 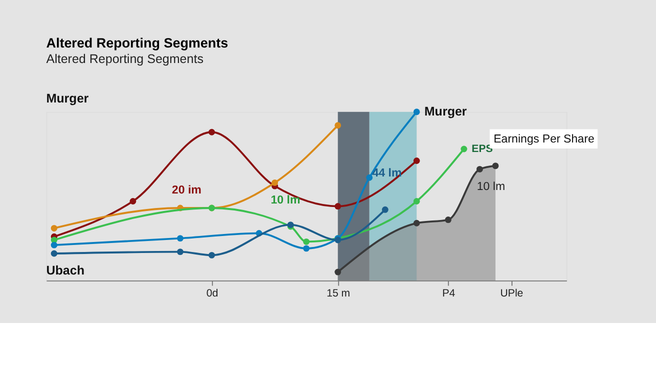 I want to click on annotation: Ubach, so click(x=65, y=271).